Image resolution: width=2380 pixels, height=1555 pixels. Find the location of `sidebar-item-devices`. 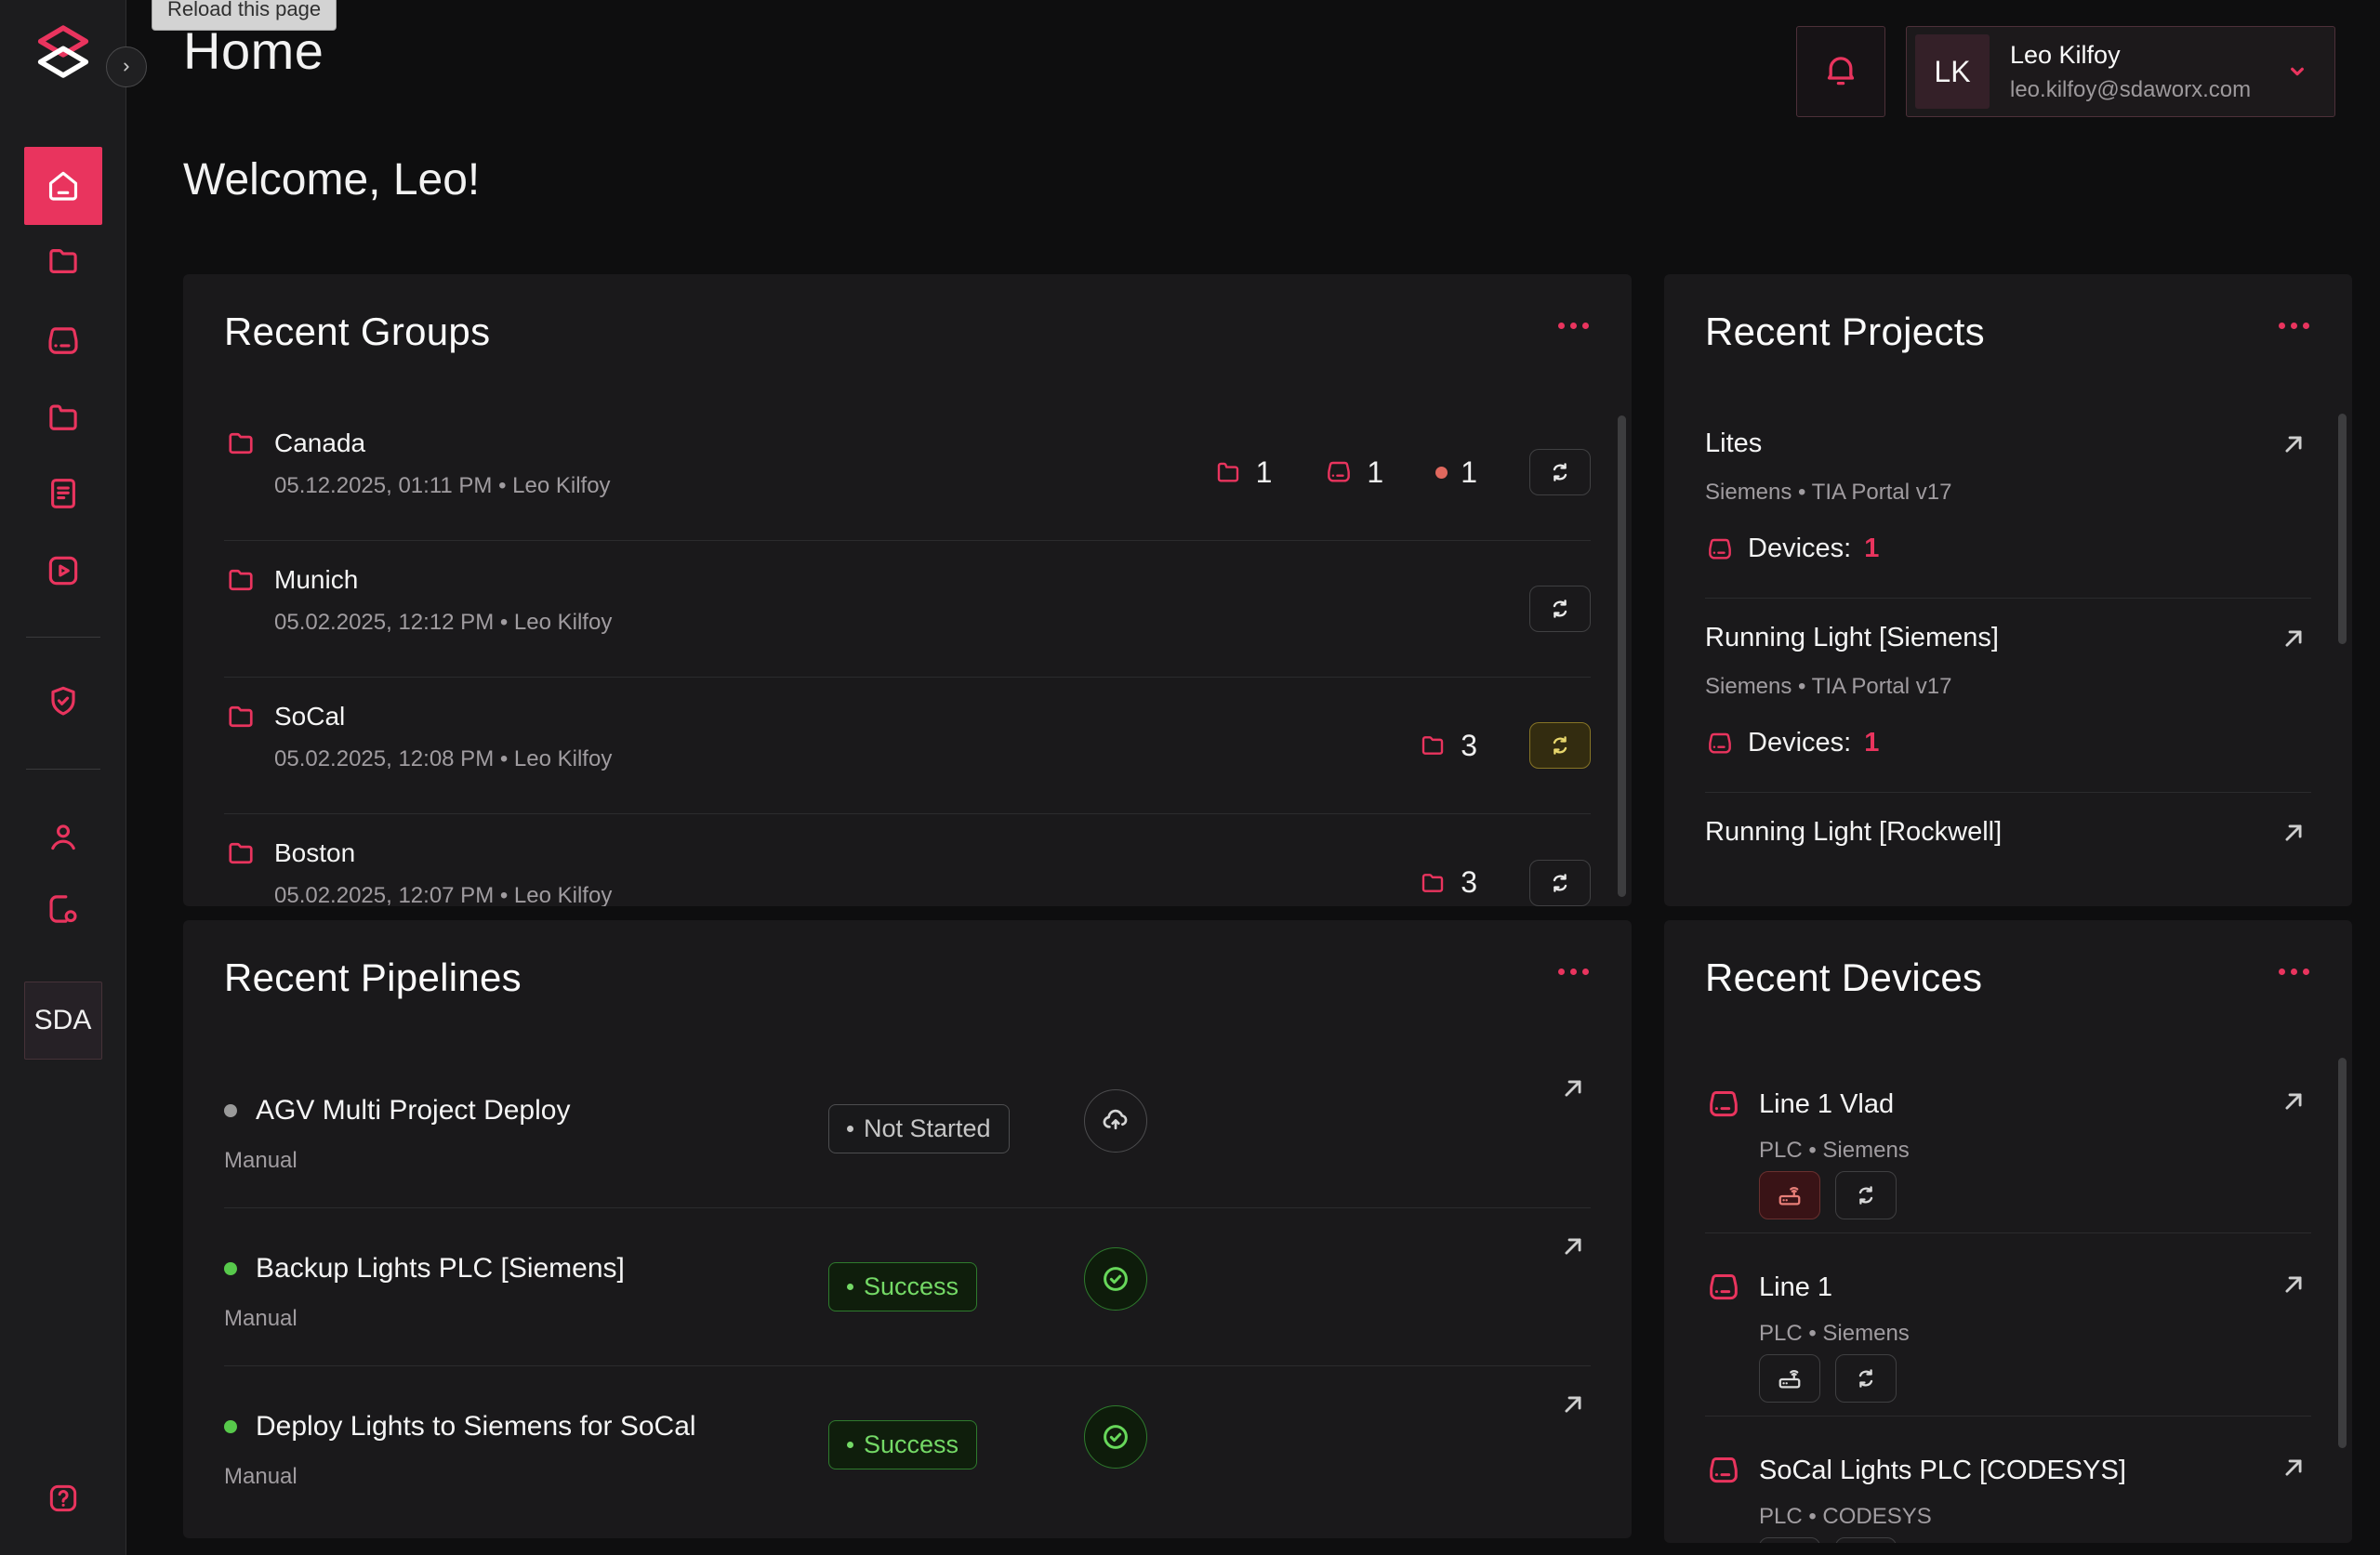

sidebar-item-devices is located at coordinates (63, 341).